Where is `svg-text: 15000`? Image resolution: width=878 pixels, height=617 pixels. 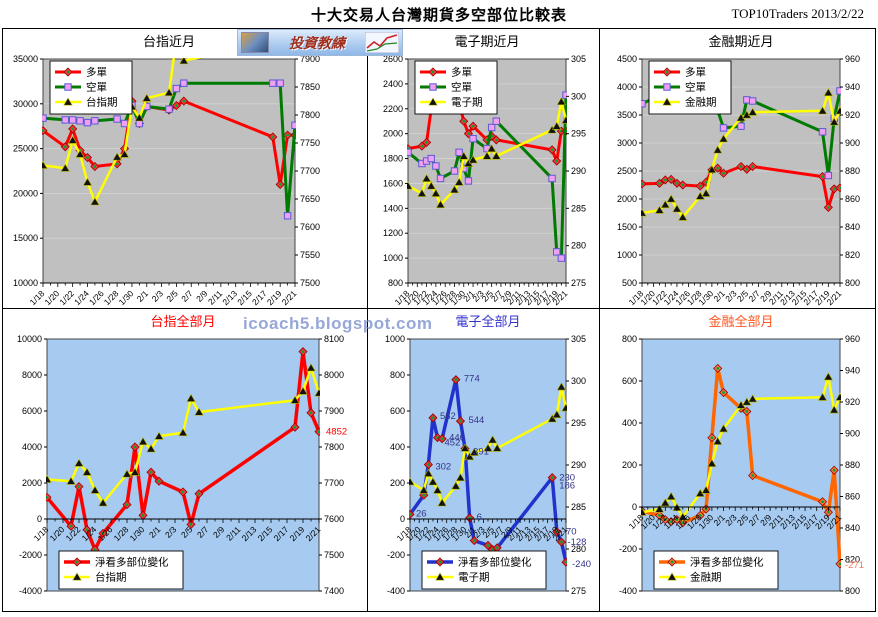
svg-text: 15000 is located at coordinates (25, 238).